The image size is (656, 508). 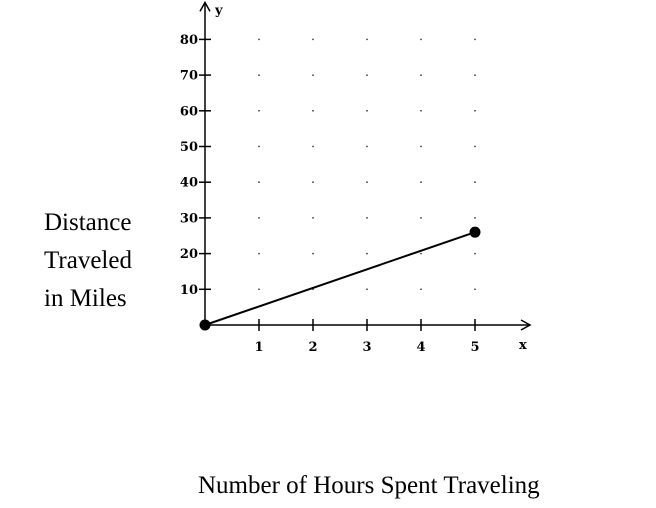 What do you see at coordinates (189, 254) in the screenshot?
I see `y-tick-label: 20` at bounding box center [189, 254].